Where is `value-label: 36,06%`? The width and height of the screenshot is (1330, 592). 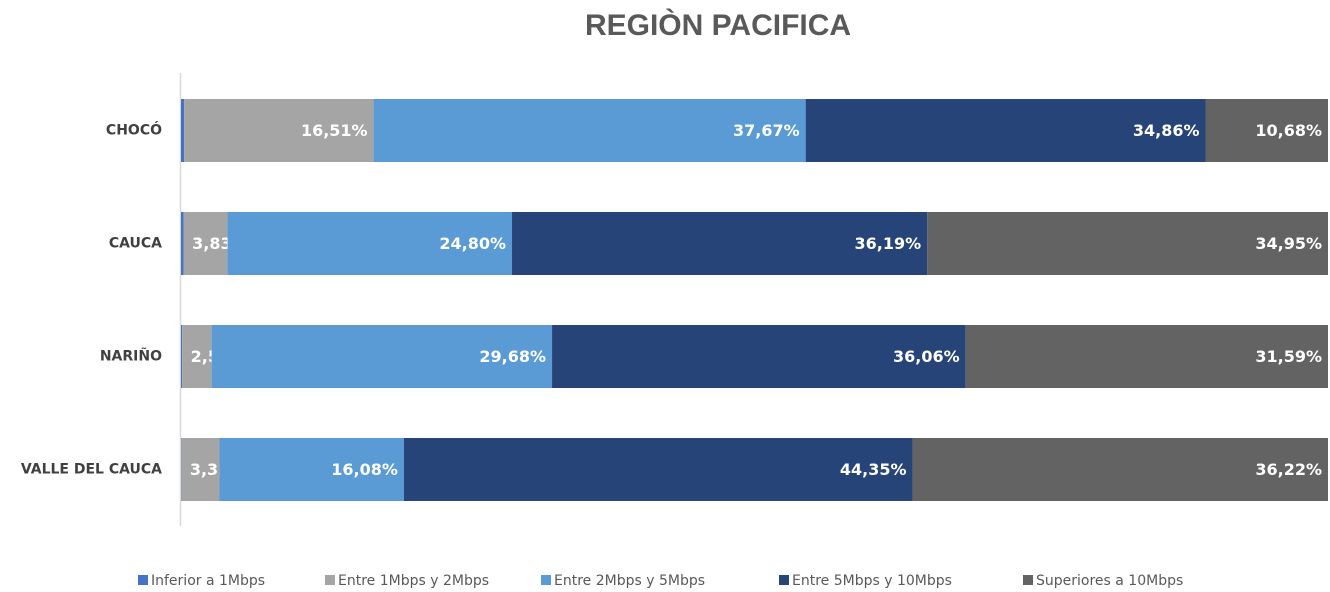
value-label: 36,06% is located at coordinates (926, 356).